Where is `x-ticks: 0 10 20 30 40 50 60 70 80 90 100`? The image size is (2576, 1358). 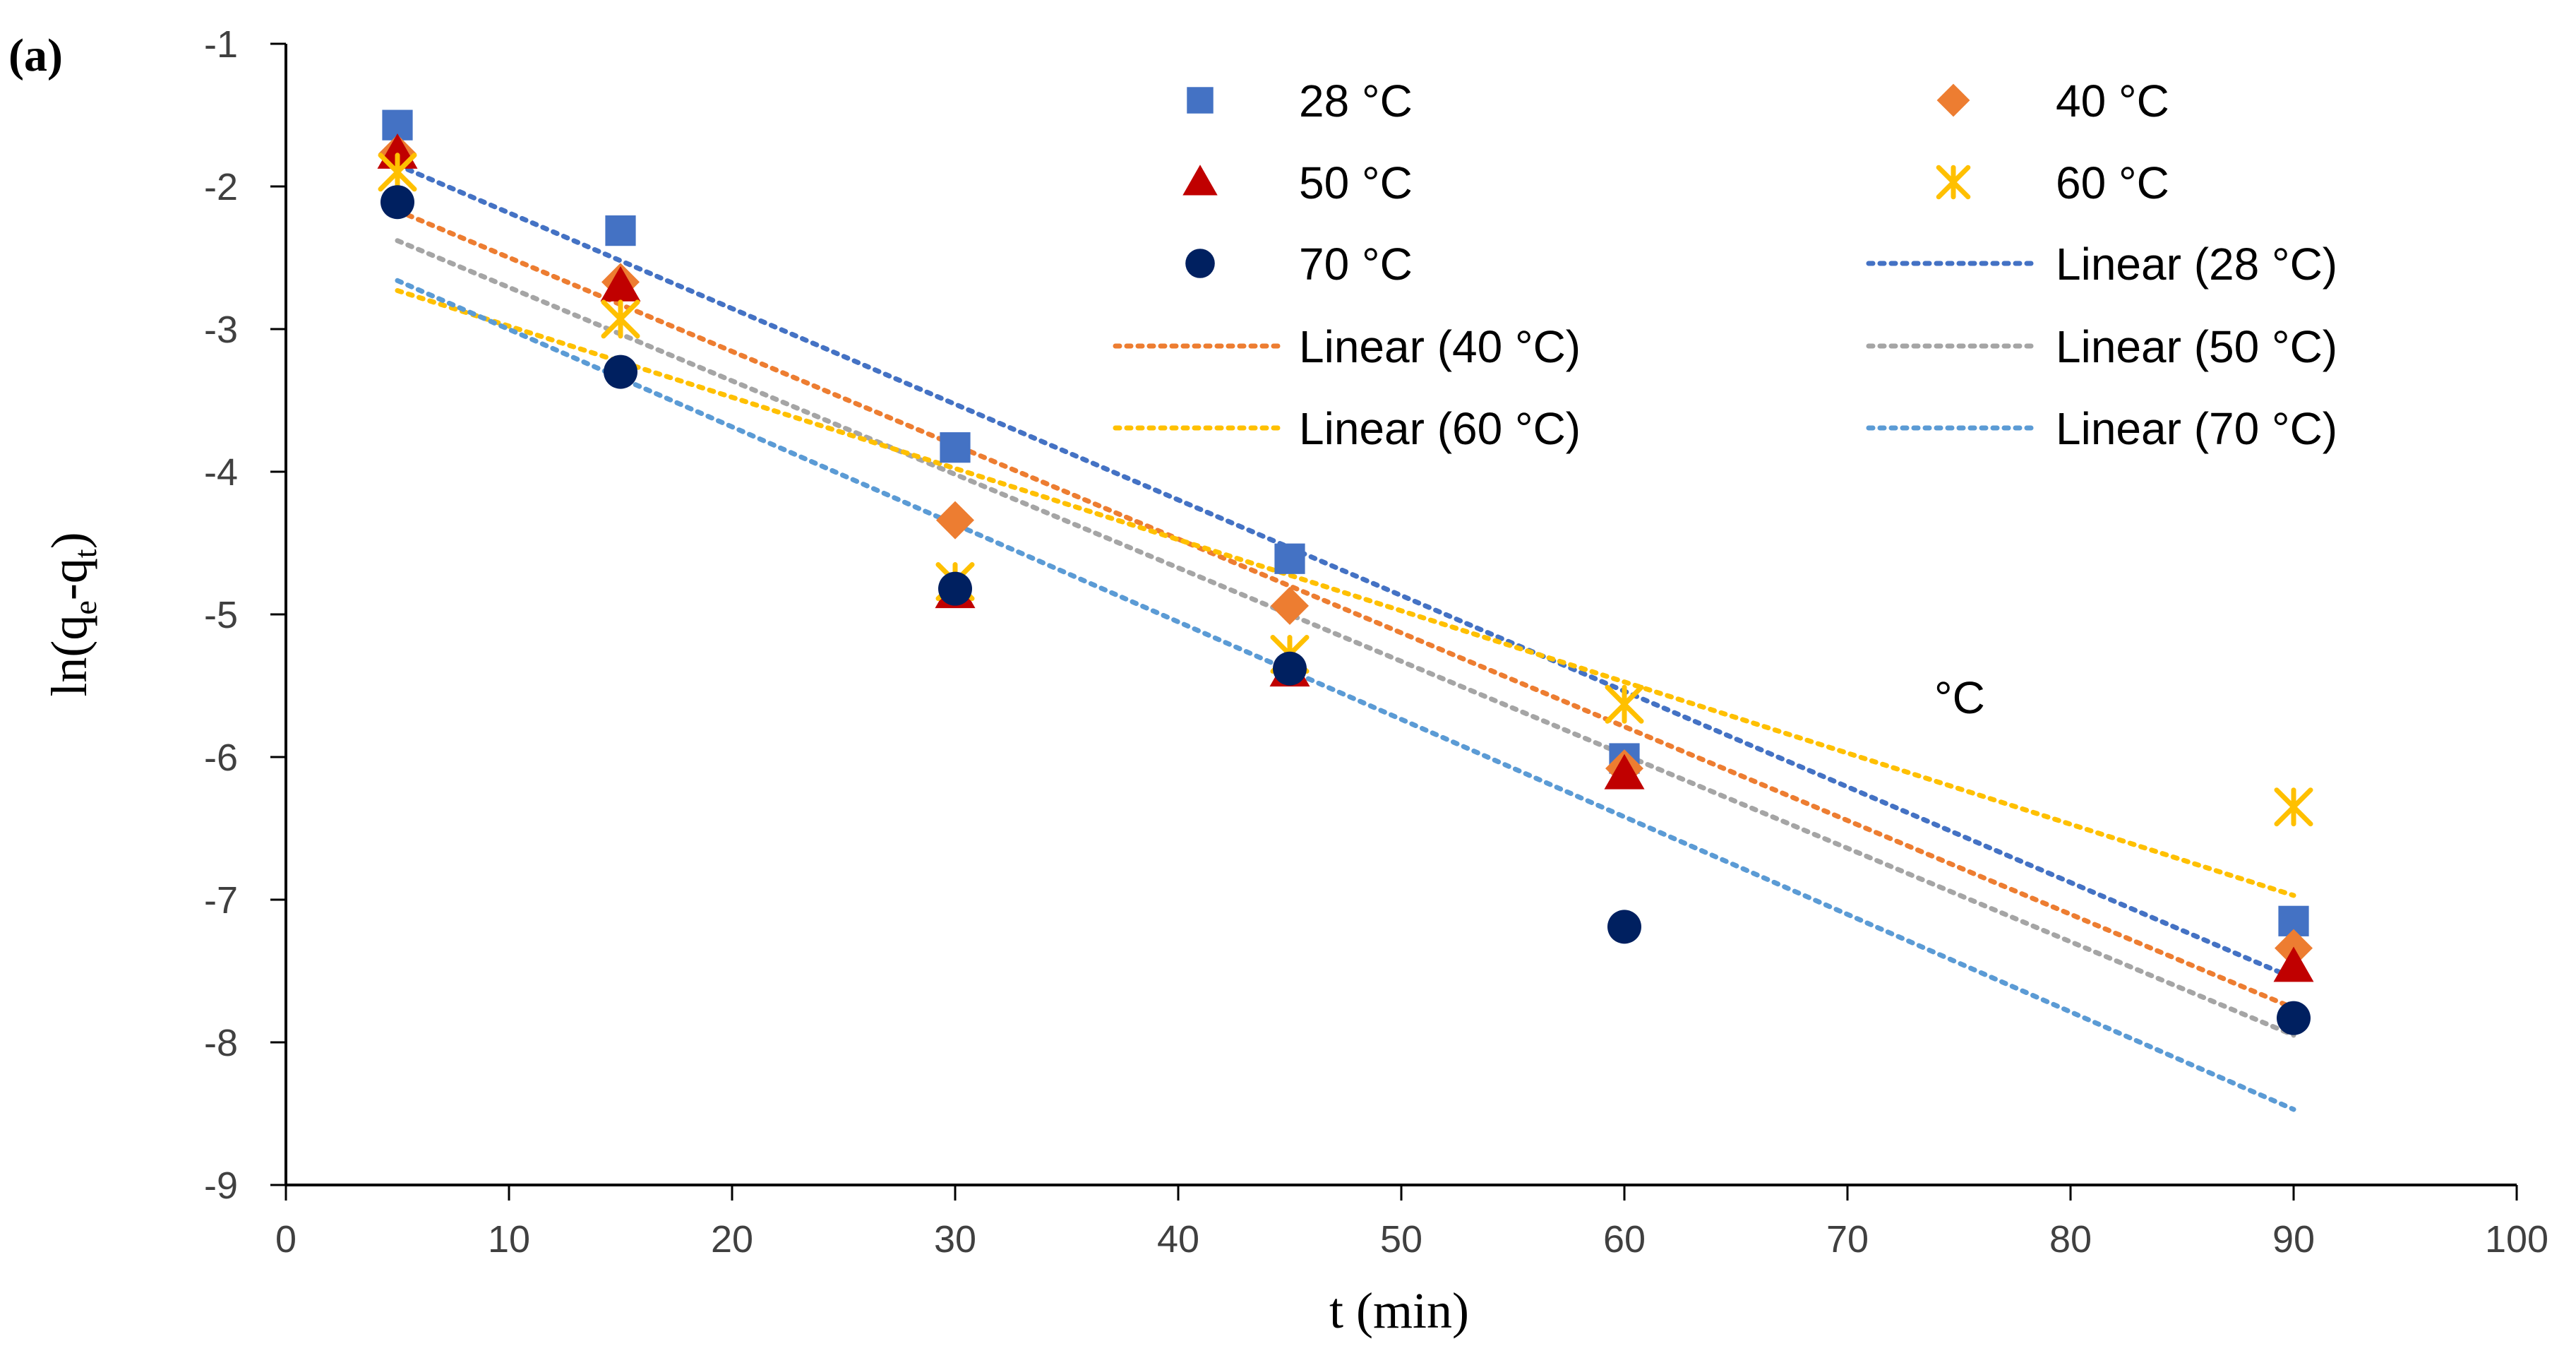 x-ticks: 0 10 20 30 40 50 60 70 80 90 100 is located at coordinates (1411, 1223).